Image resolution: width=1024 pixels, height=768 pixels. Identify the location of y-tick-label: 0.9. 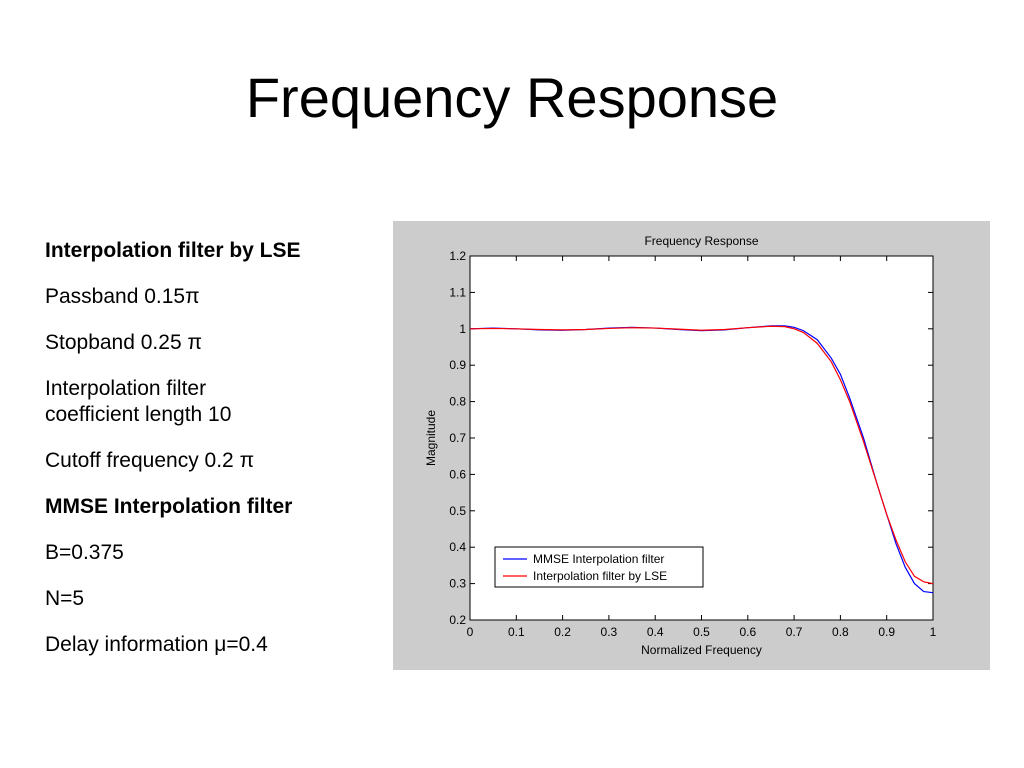
(457, 365).